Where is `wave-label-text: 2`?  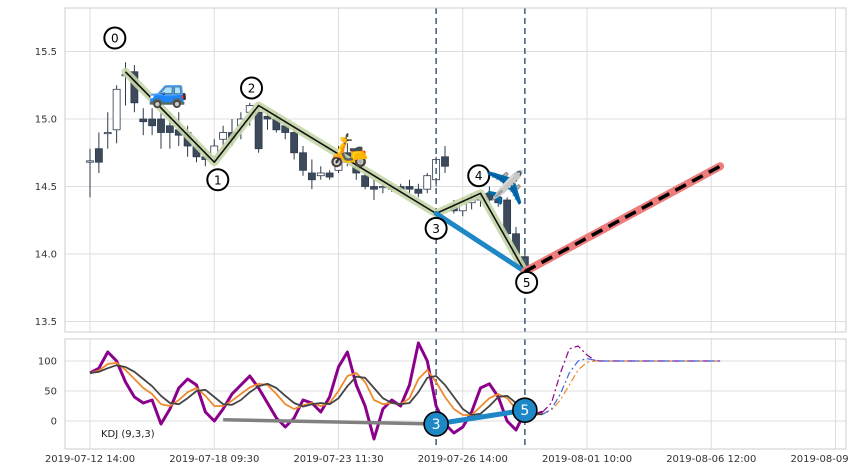
wave-label-text: 2 is located at coordinates (252, 88).